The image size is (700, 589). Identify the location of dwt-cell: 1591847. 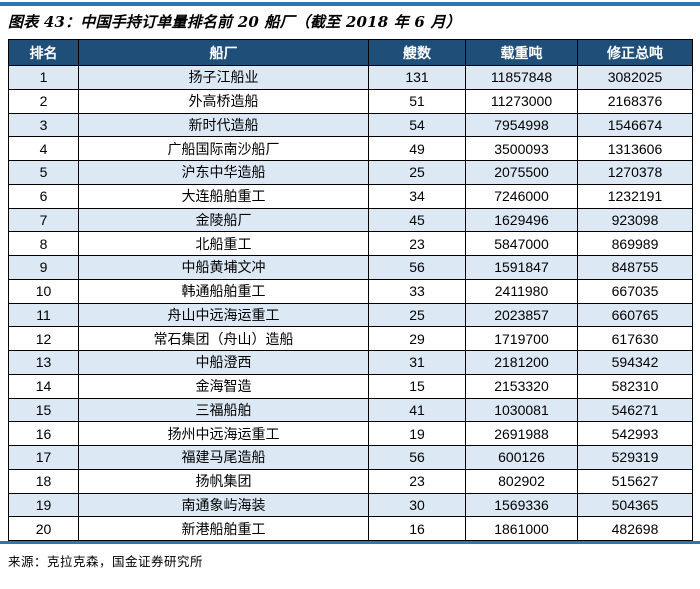
(521, 267).